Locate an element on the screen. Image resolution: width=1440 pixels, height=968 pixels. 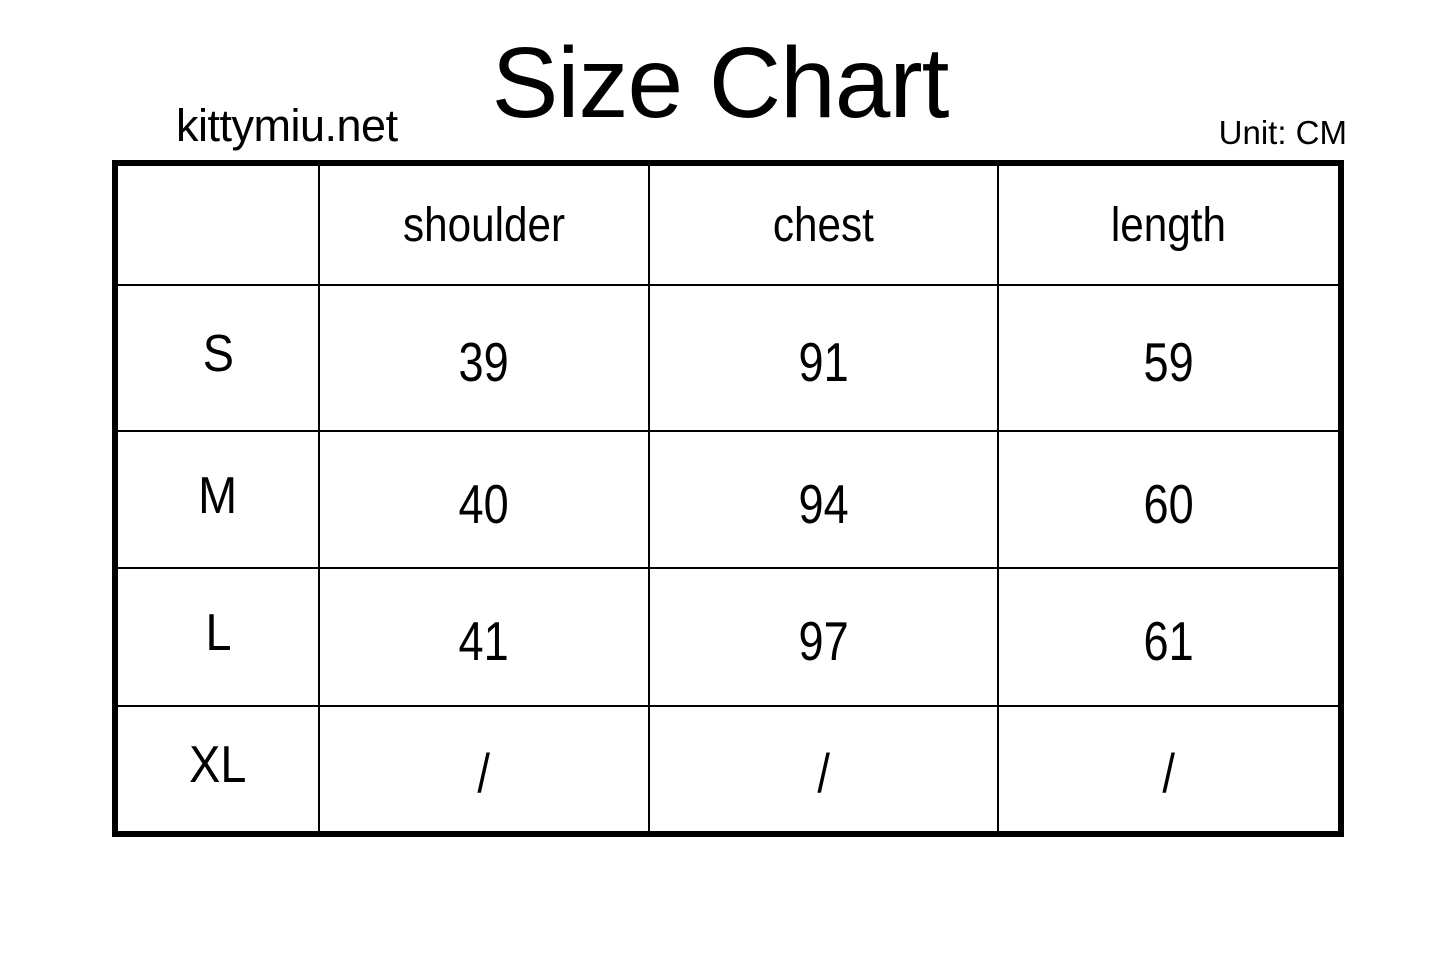
table-row-m: M 40 94 60 is located at coordinates (728, 499).